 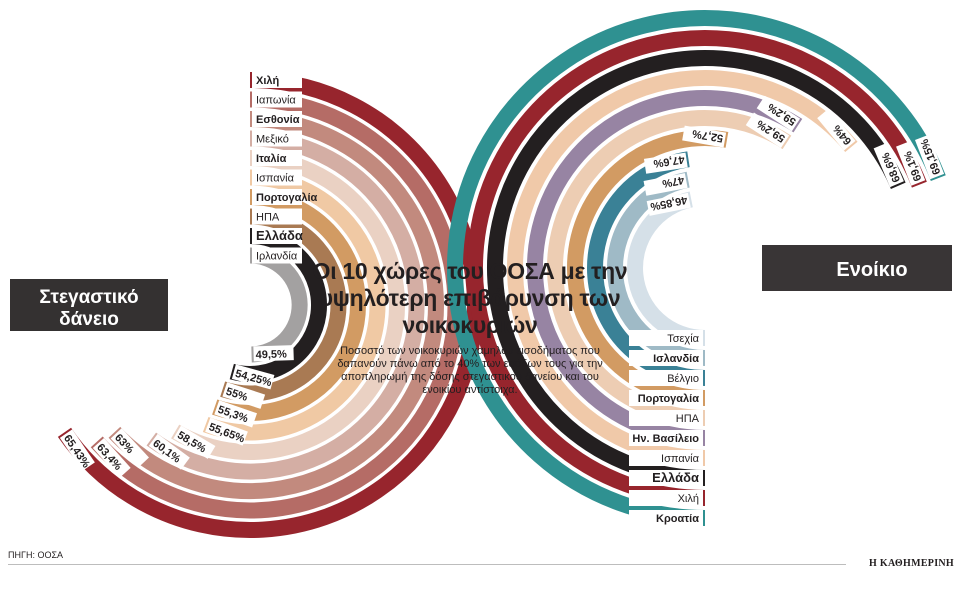 I want to click on mortgage-arc-ελλάδα, so click(x=278, y=305).